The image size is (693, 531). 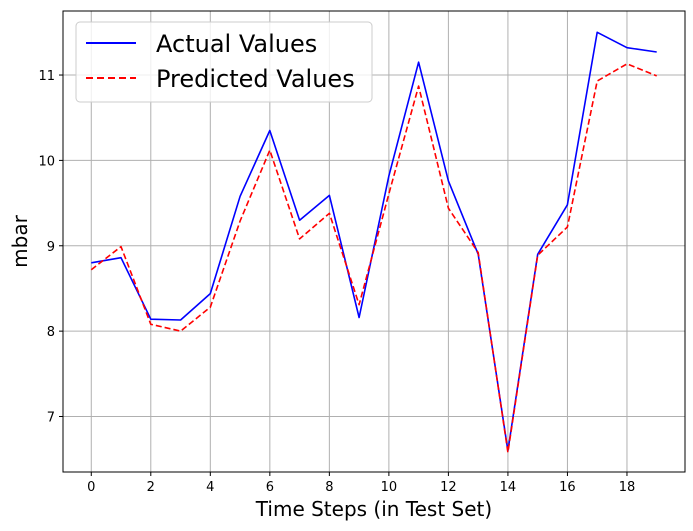 What do you see at coordinates (373, 509) in the screenshot?
I see `x-axis-label: Time Steps (in Test Set)` at bounding box center [373, 509].